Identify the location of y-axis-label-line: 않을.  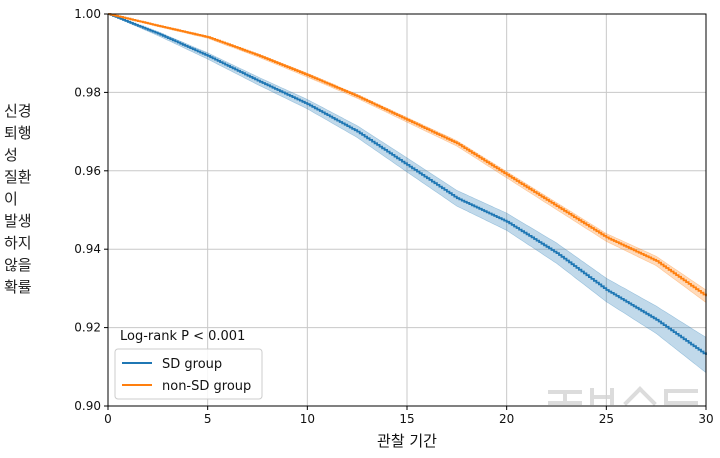
(18, 265).